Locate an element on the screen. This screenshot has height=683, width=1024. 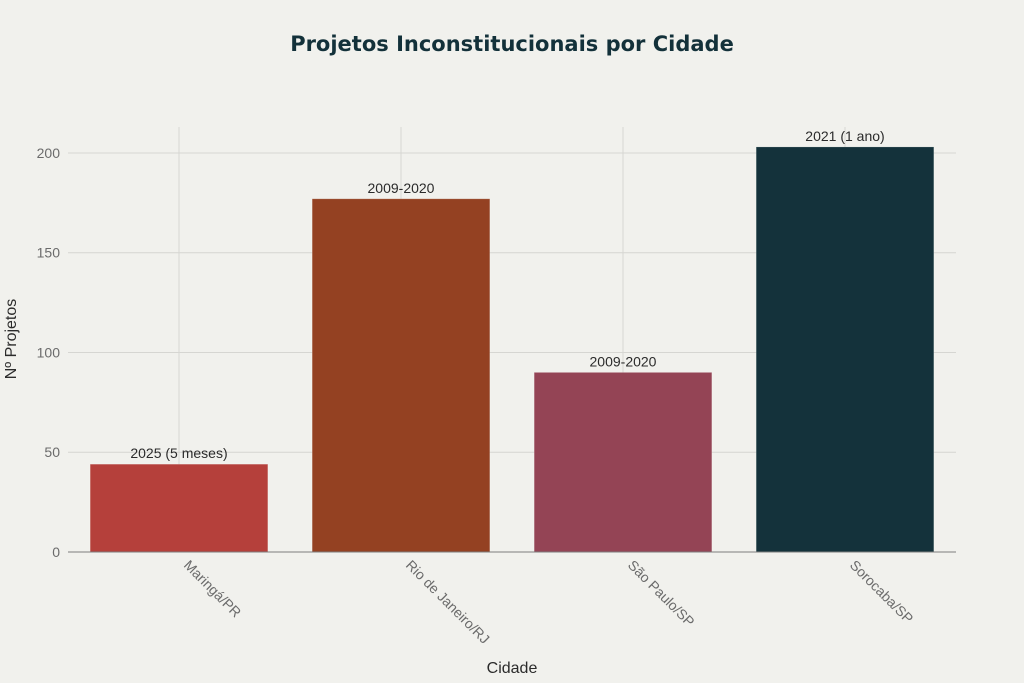
x-tick-label: São Paulo/SP is located at coordinates (661, 593).